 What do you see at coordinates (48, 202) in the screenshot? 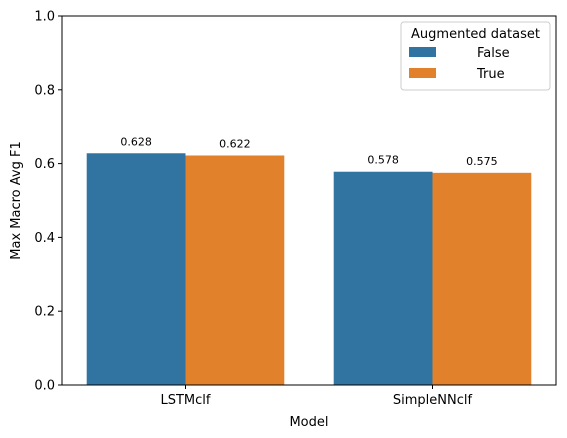
I see `y-axis: 0.0 0.2 0.4 0.6 0.8 1.0` at bounding box center [48, 202].